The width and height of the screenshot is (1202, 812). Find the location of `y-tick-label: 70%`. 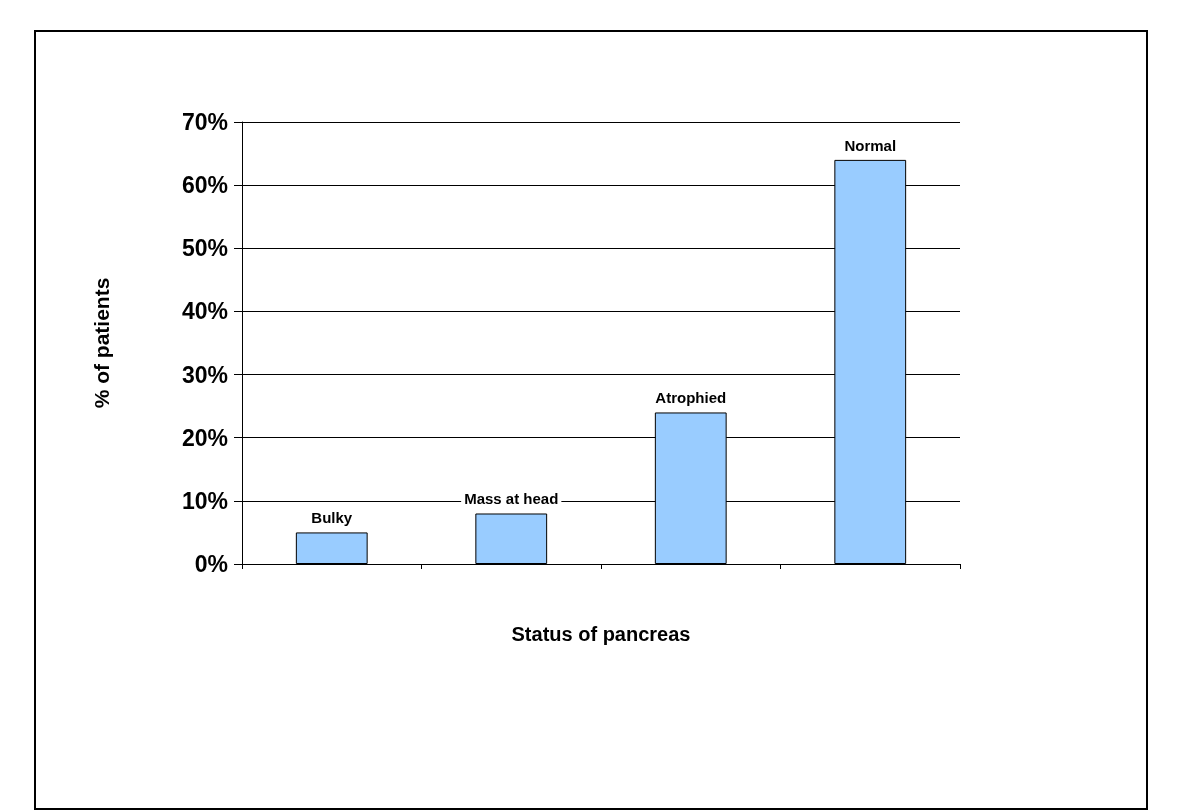

y-tick-label: 70% is located at coordinates (204, 122).